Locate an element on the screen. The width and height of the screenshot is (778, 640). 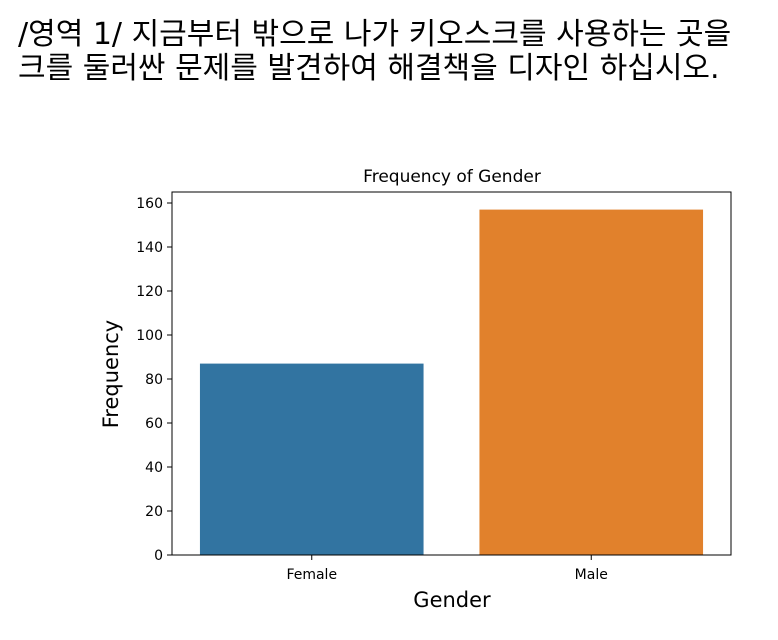
y-tick-label: 120 is located at coordinates (149, 292).